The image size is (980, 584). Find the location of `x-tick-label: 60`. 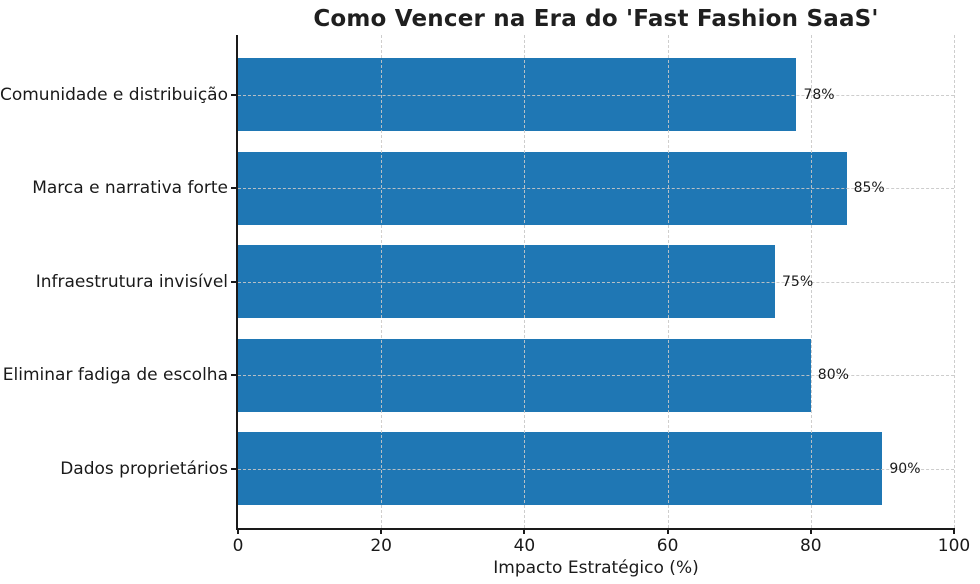

x-tick-label: 60 is located at coordinates (667, 546).